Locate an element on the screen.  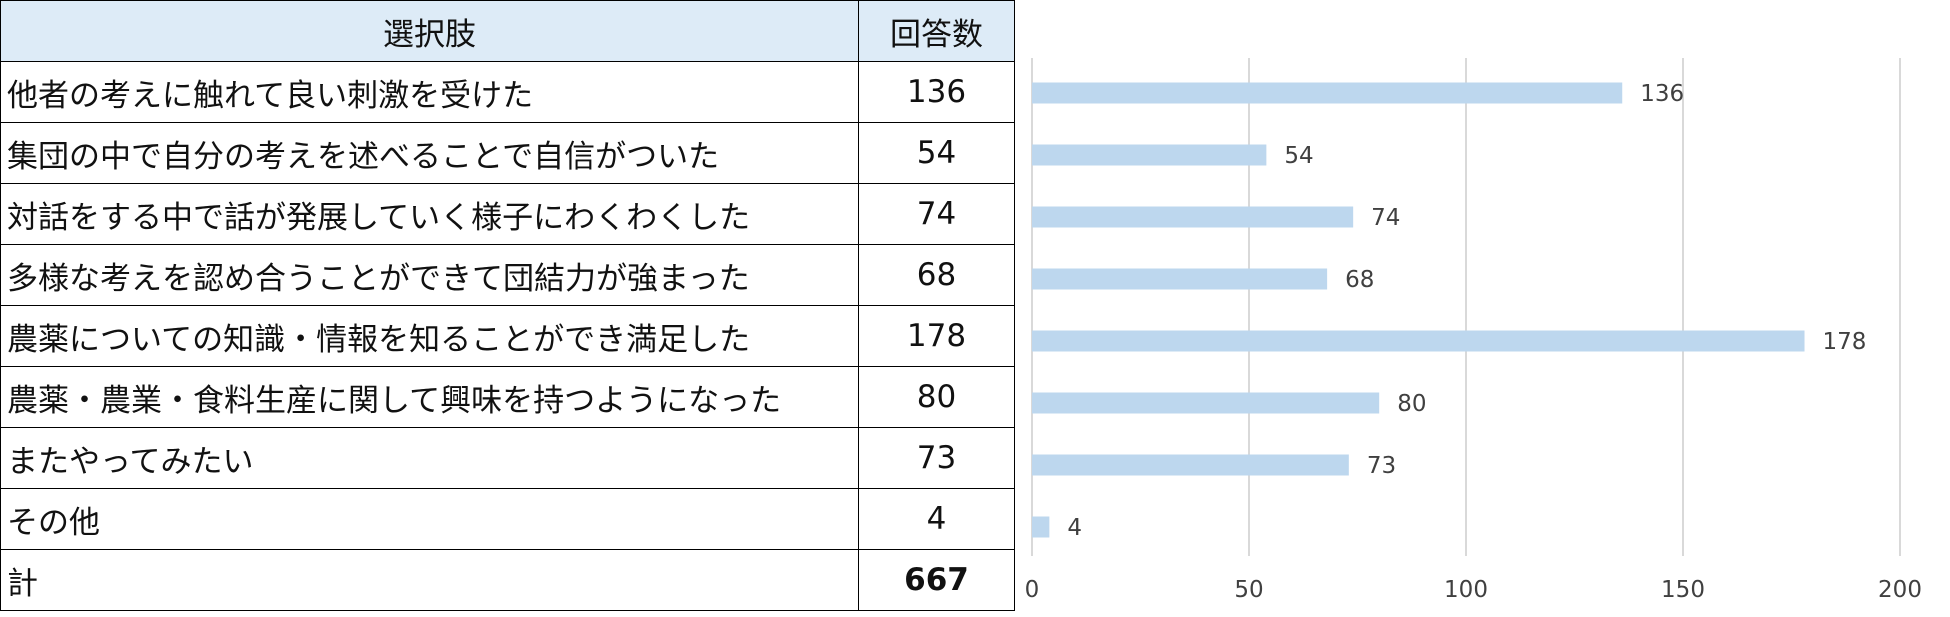
bar-value-label: 74 is located at coordinates (1385, 218).